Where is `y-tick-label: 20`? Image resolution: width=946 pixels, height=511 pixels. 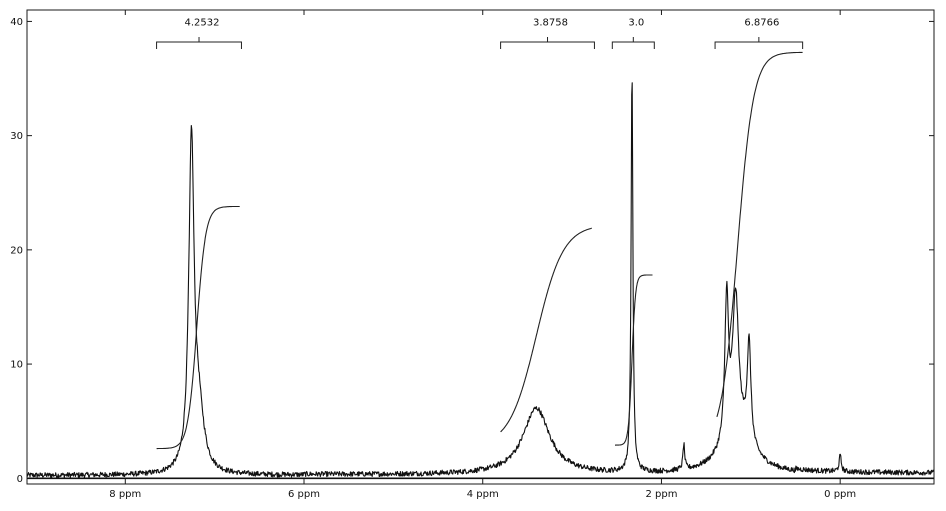
y-tick-label: 20 is located at coordinates (16, 250).